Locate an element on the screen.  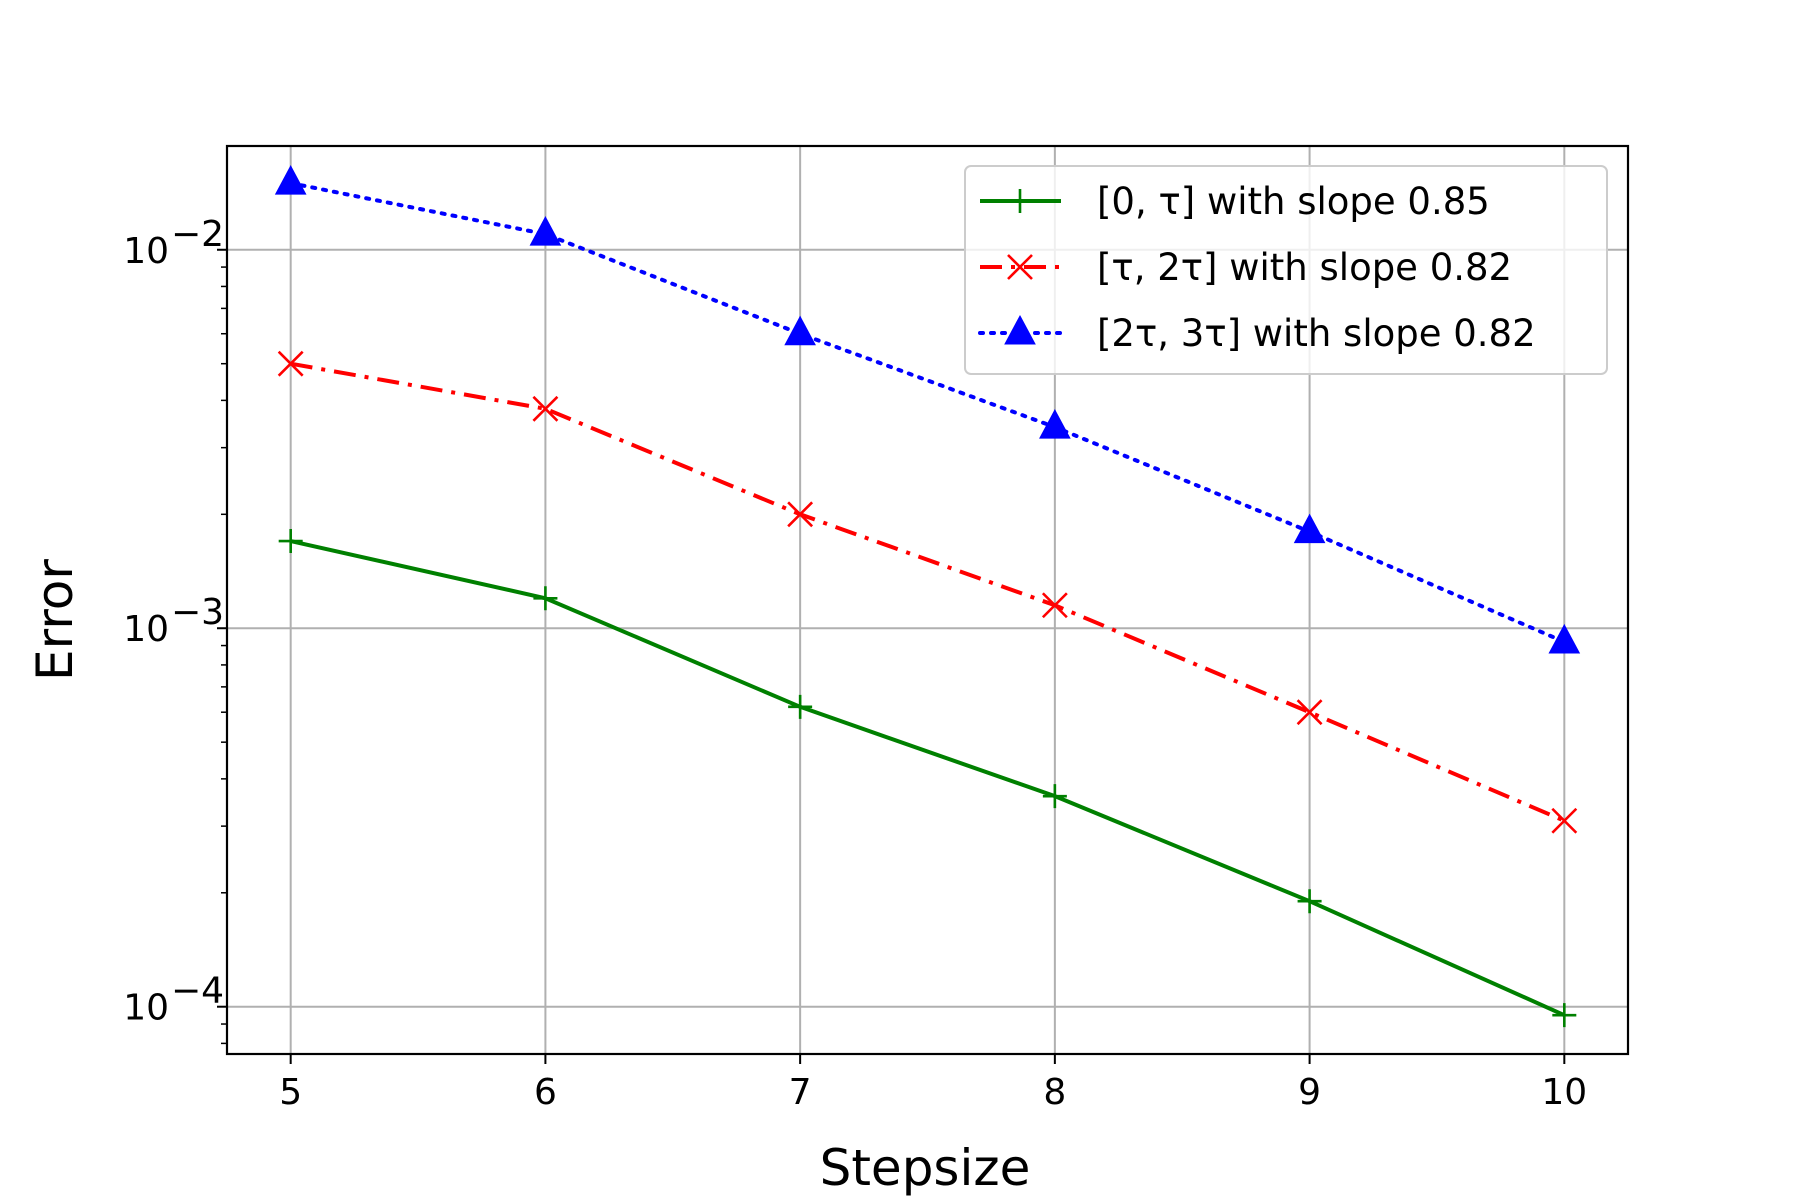
legend-label: [τ, 2τ] with slope 0.82 is located at coordinates (1304, 267).